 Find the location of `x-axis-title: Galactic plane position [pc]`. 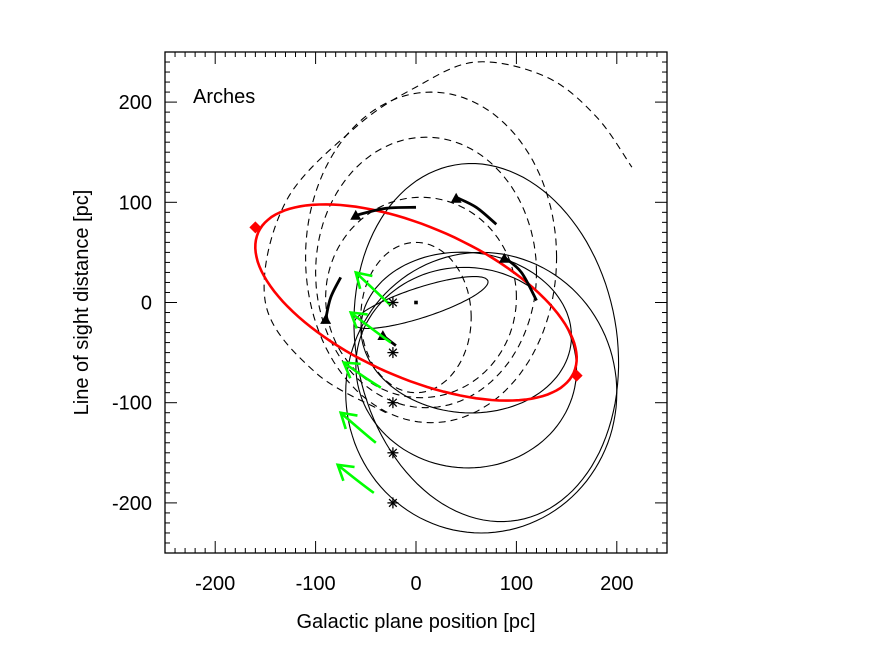

x-axis-title: Galactic plane position [pc] is located at coordinates (415, 622).